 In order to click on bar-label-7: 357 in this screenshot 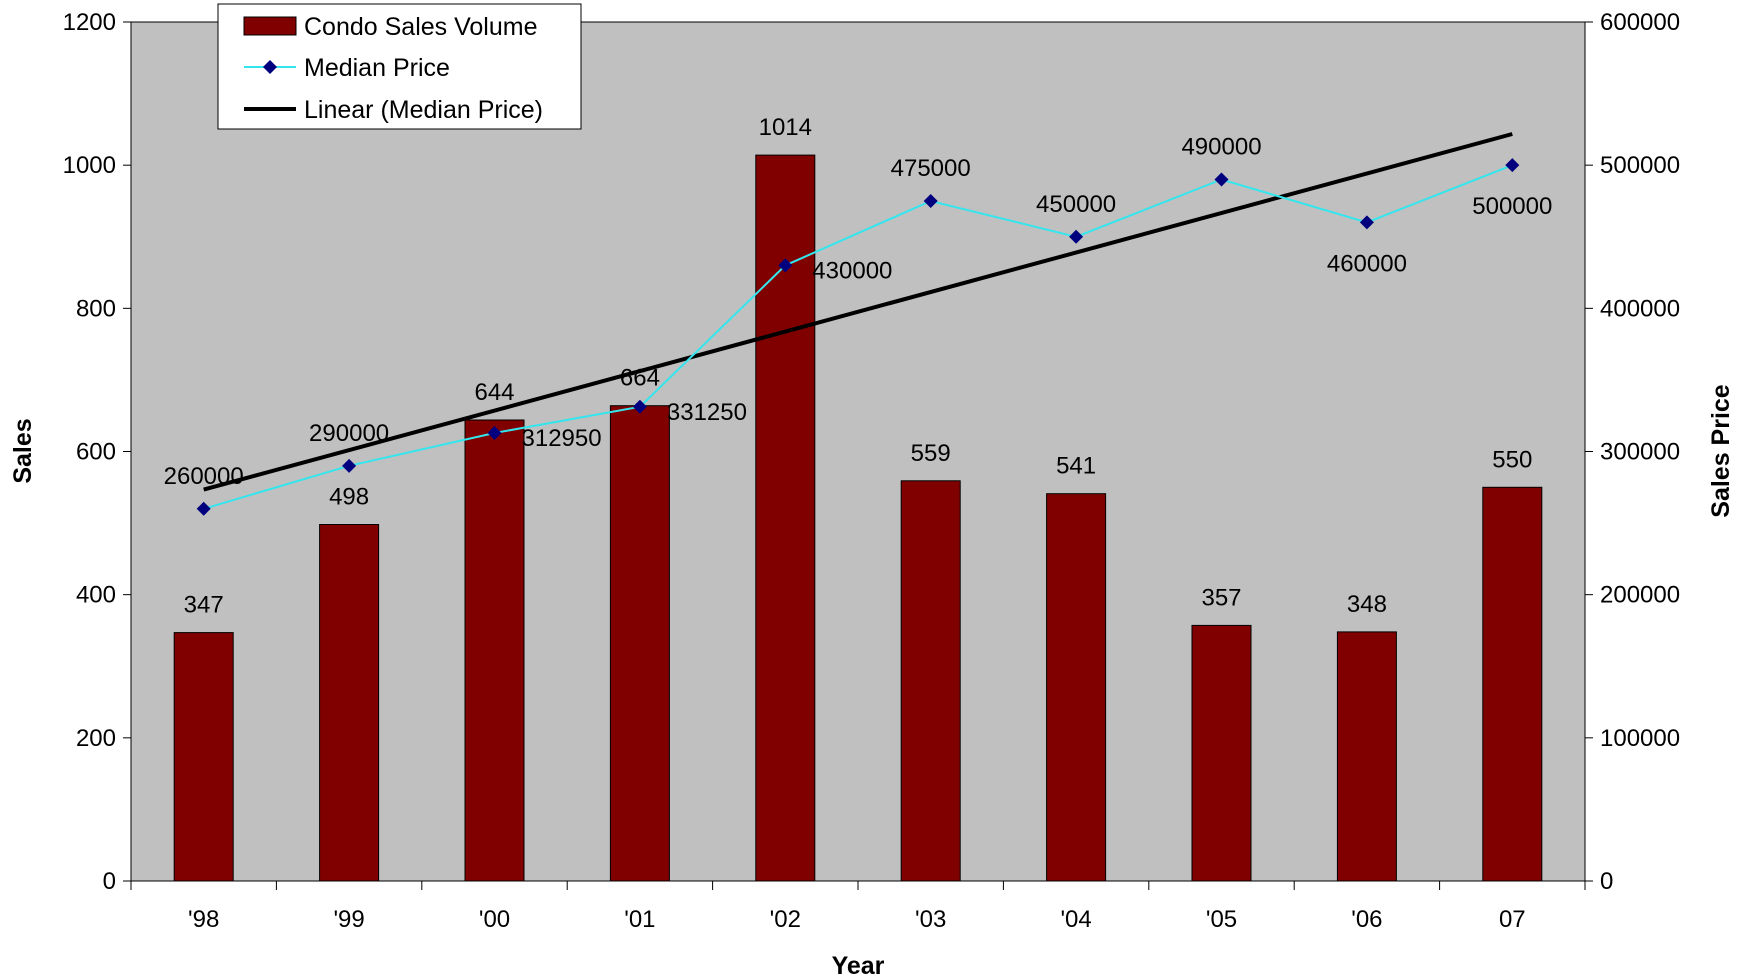, I will do `click(1221, 597)`.